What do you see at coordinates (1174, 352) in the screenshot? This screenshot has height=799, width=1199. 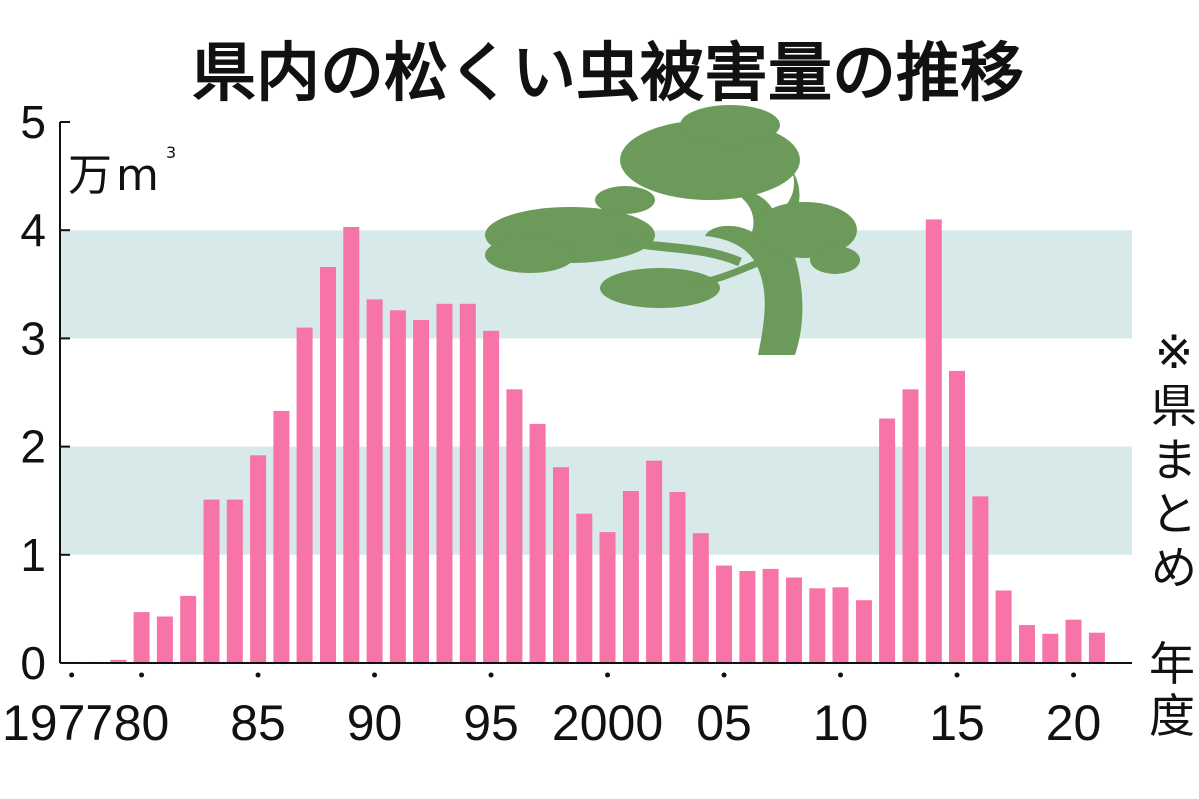 I see `note-char: ※` at bounding box center [1174, 352].